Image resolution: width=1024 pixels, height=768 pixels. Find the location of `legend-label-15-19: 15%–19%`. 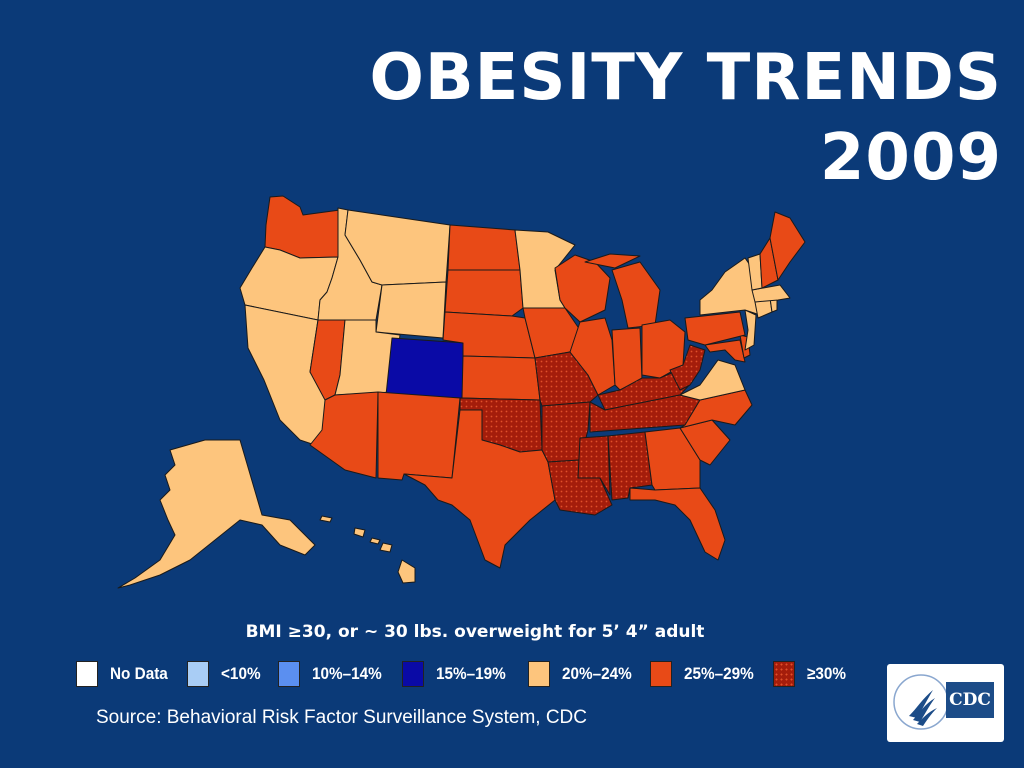

legend-label-15-19: 15%–19% is located at coordinates (471, 673).